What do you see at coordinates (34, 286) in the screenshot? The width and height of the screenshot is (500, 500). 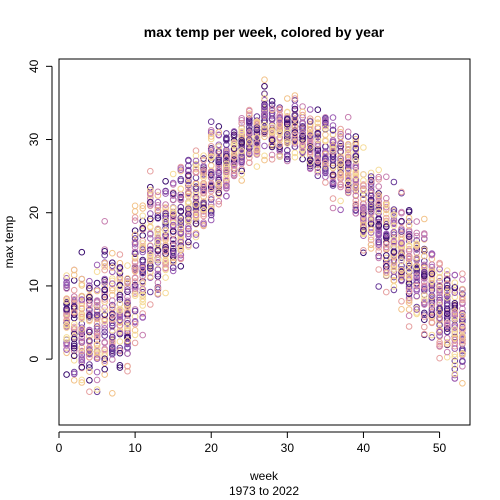 I see `y-tick-label: 10` at bounding box center [34, 286].